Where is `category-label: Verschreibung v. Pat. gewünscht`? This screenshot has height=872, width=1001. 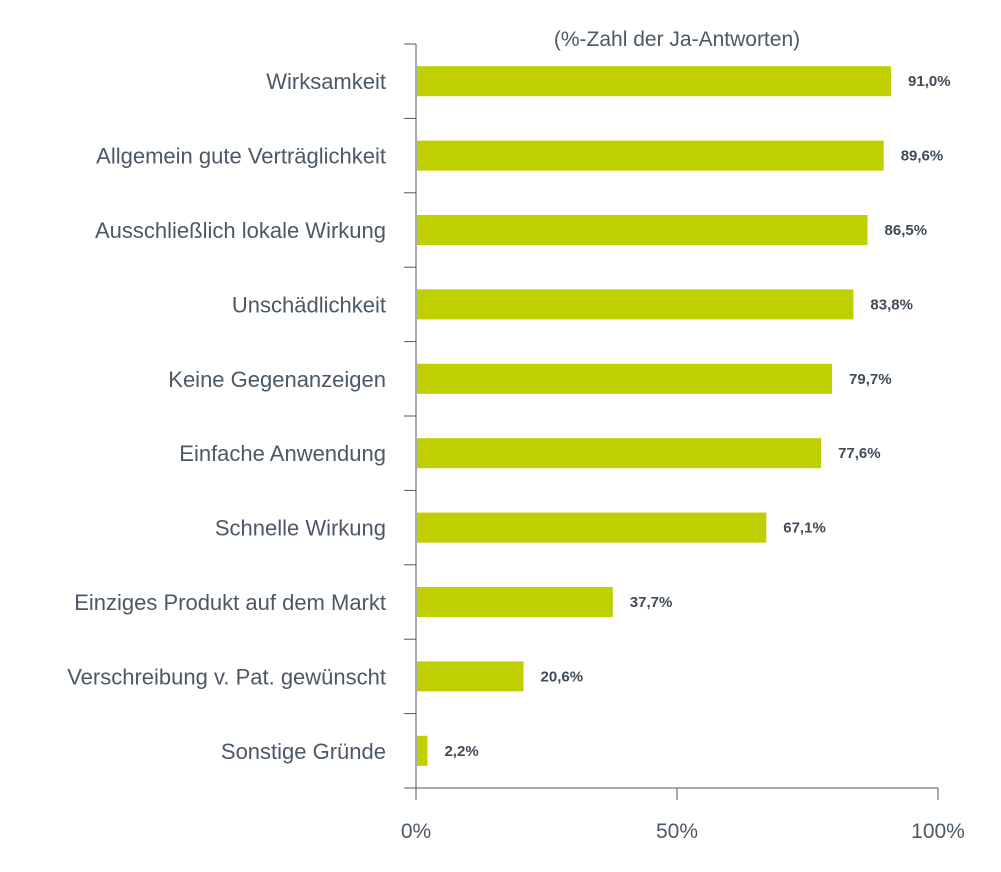 category-label: Verschreibung v. Pat. gewünscht is located at coordinates (226, 676).